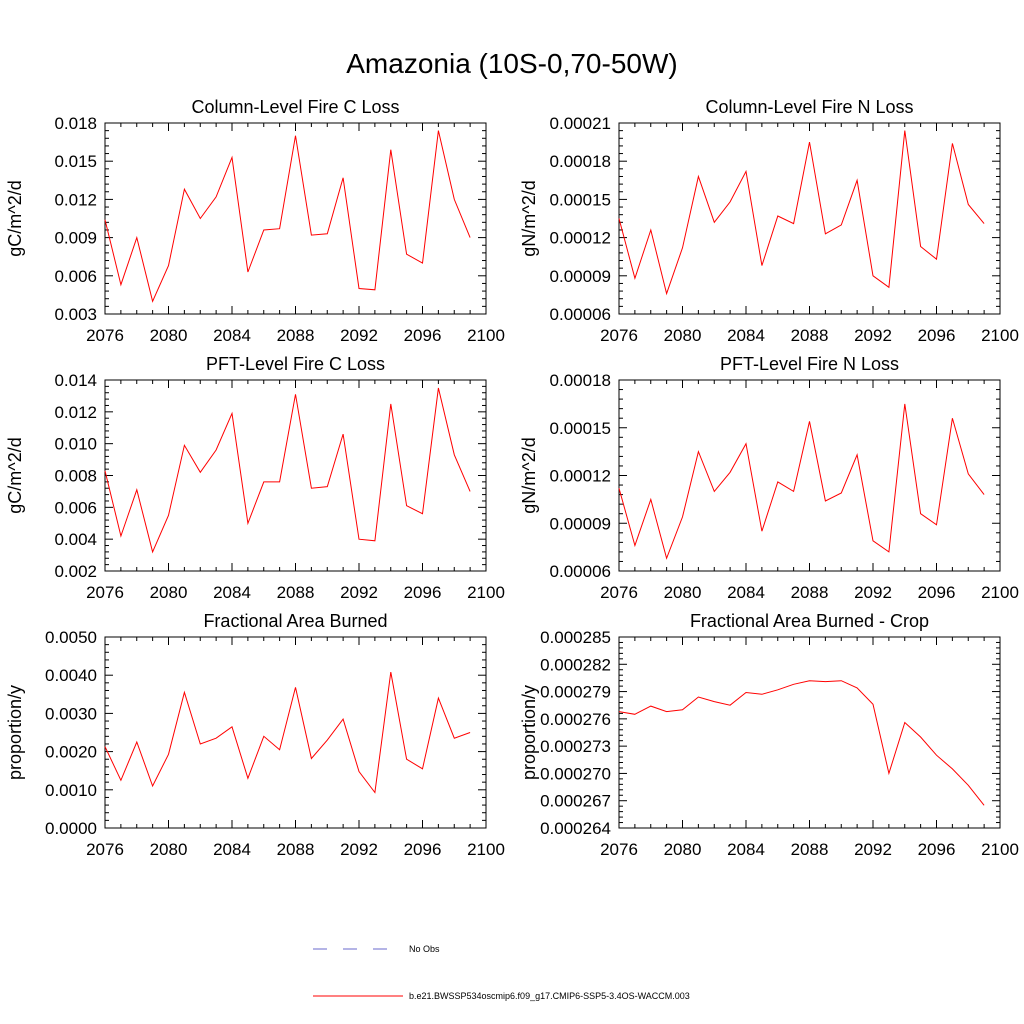 The image size is (1024, 1024). What do you see at coordinates (75, 238) in the screenshot?
I see `y-tick-label: 0.009` at bounding box center [75, 238].